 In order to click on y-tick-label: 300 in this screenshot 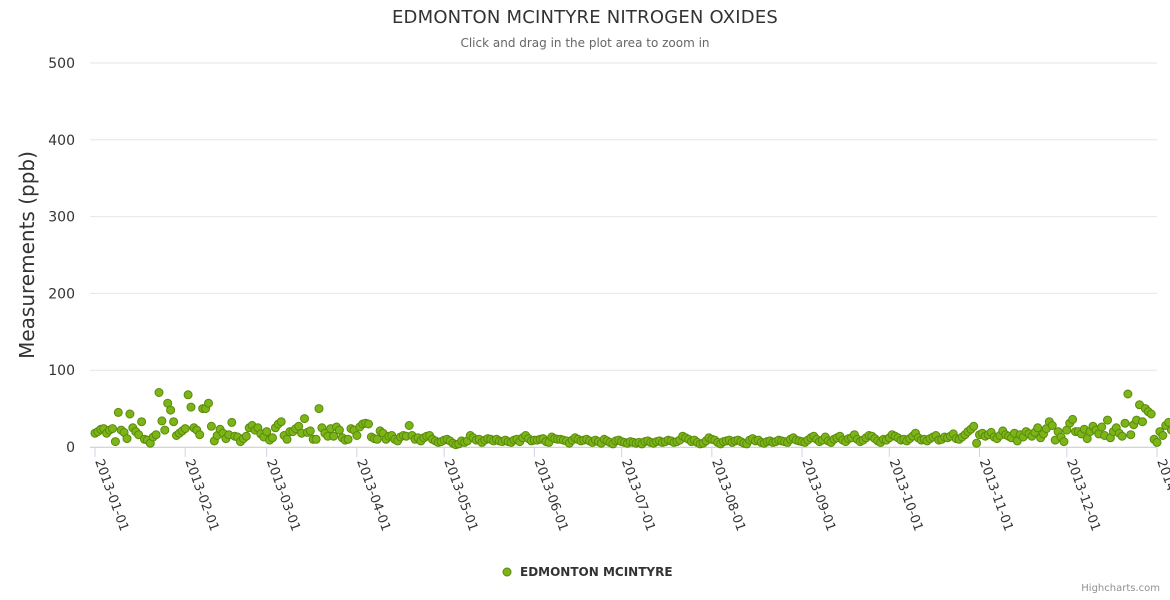, I will do `click(61, 218)`.